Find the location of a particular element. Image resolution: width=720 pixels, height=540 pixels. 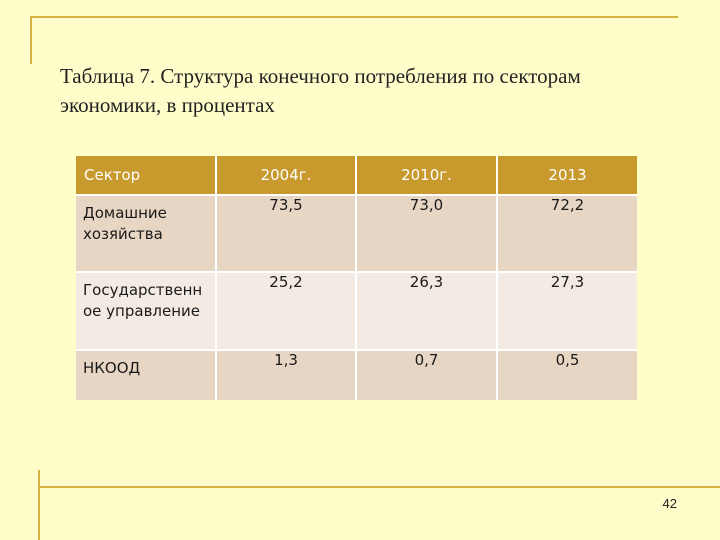

table-row: НКООД 1,3 0,7 0,5 is located at coordinates (356, 374).